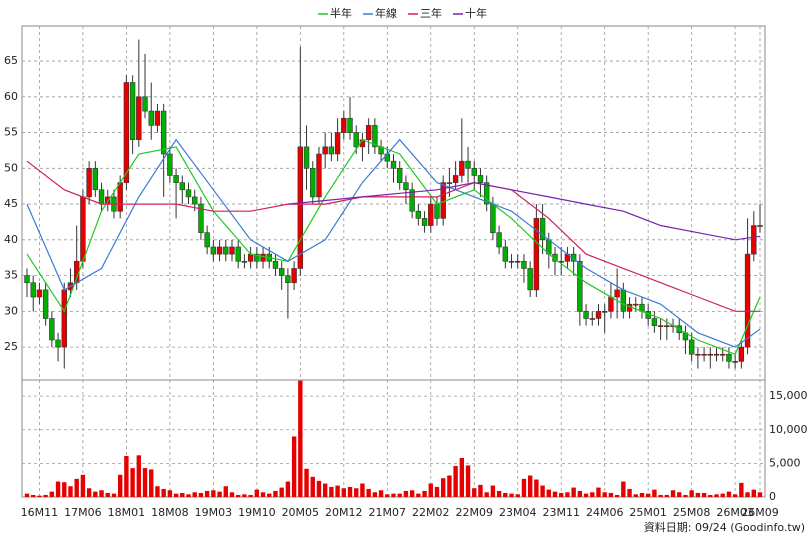  I want to click on y-tick-label: 25, so click(11, 346).